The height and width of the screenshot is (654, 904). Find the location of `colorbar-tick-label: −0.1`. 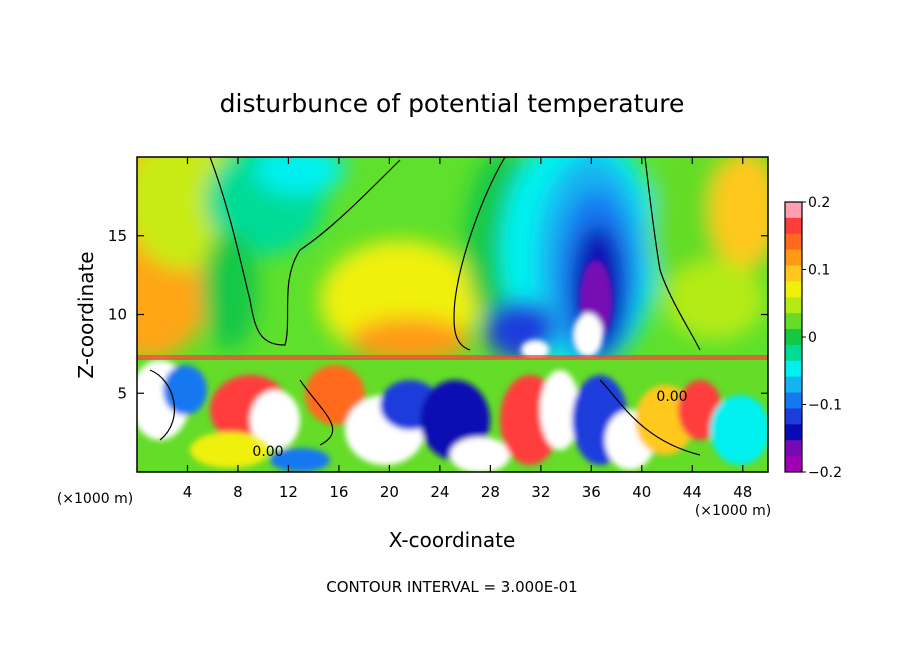

colorbar-tick-label: −0.1 is located at coordinates (825, 406).